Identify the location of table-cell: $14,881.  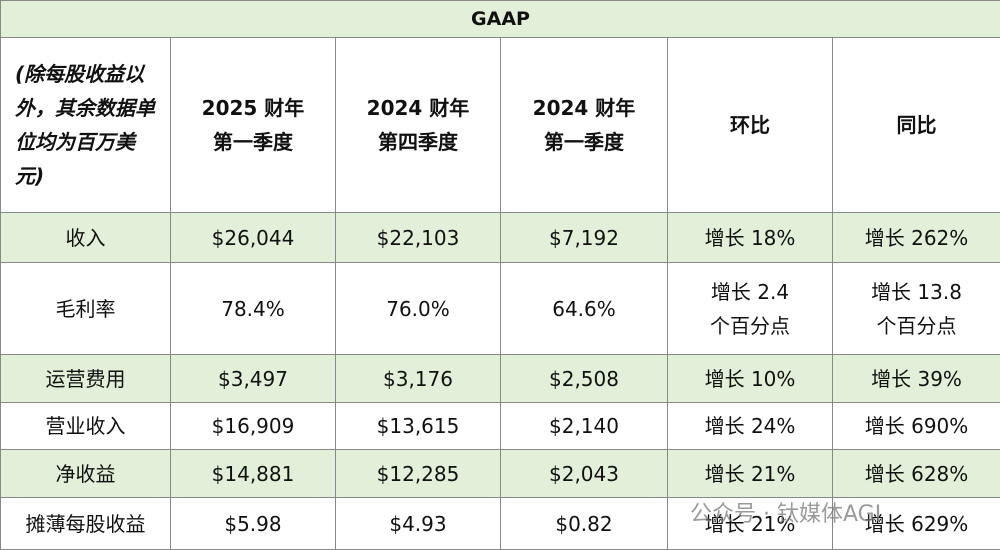
(253, 473).